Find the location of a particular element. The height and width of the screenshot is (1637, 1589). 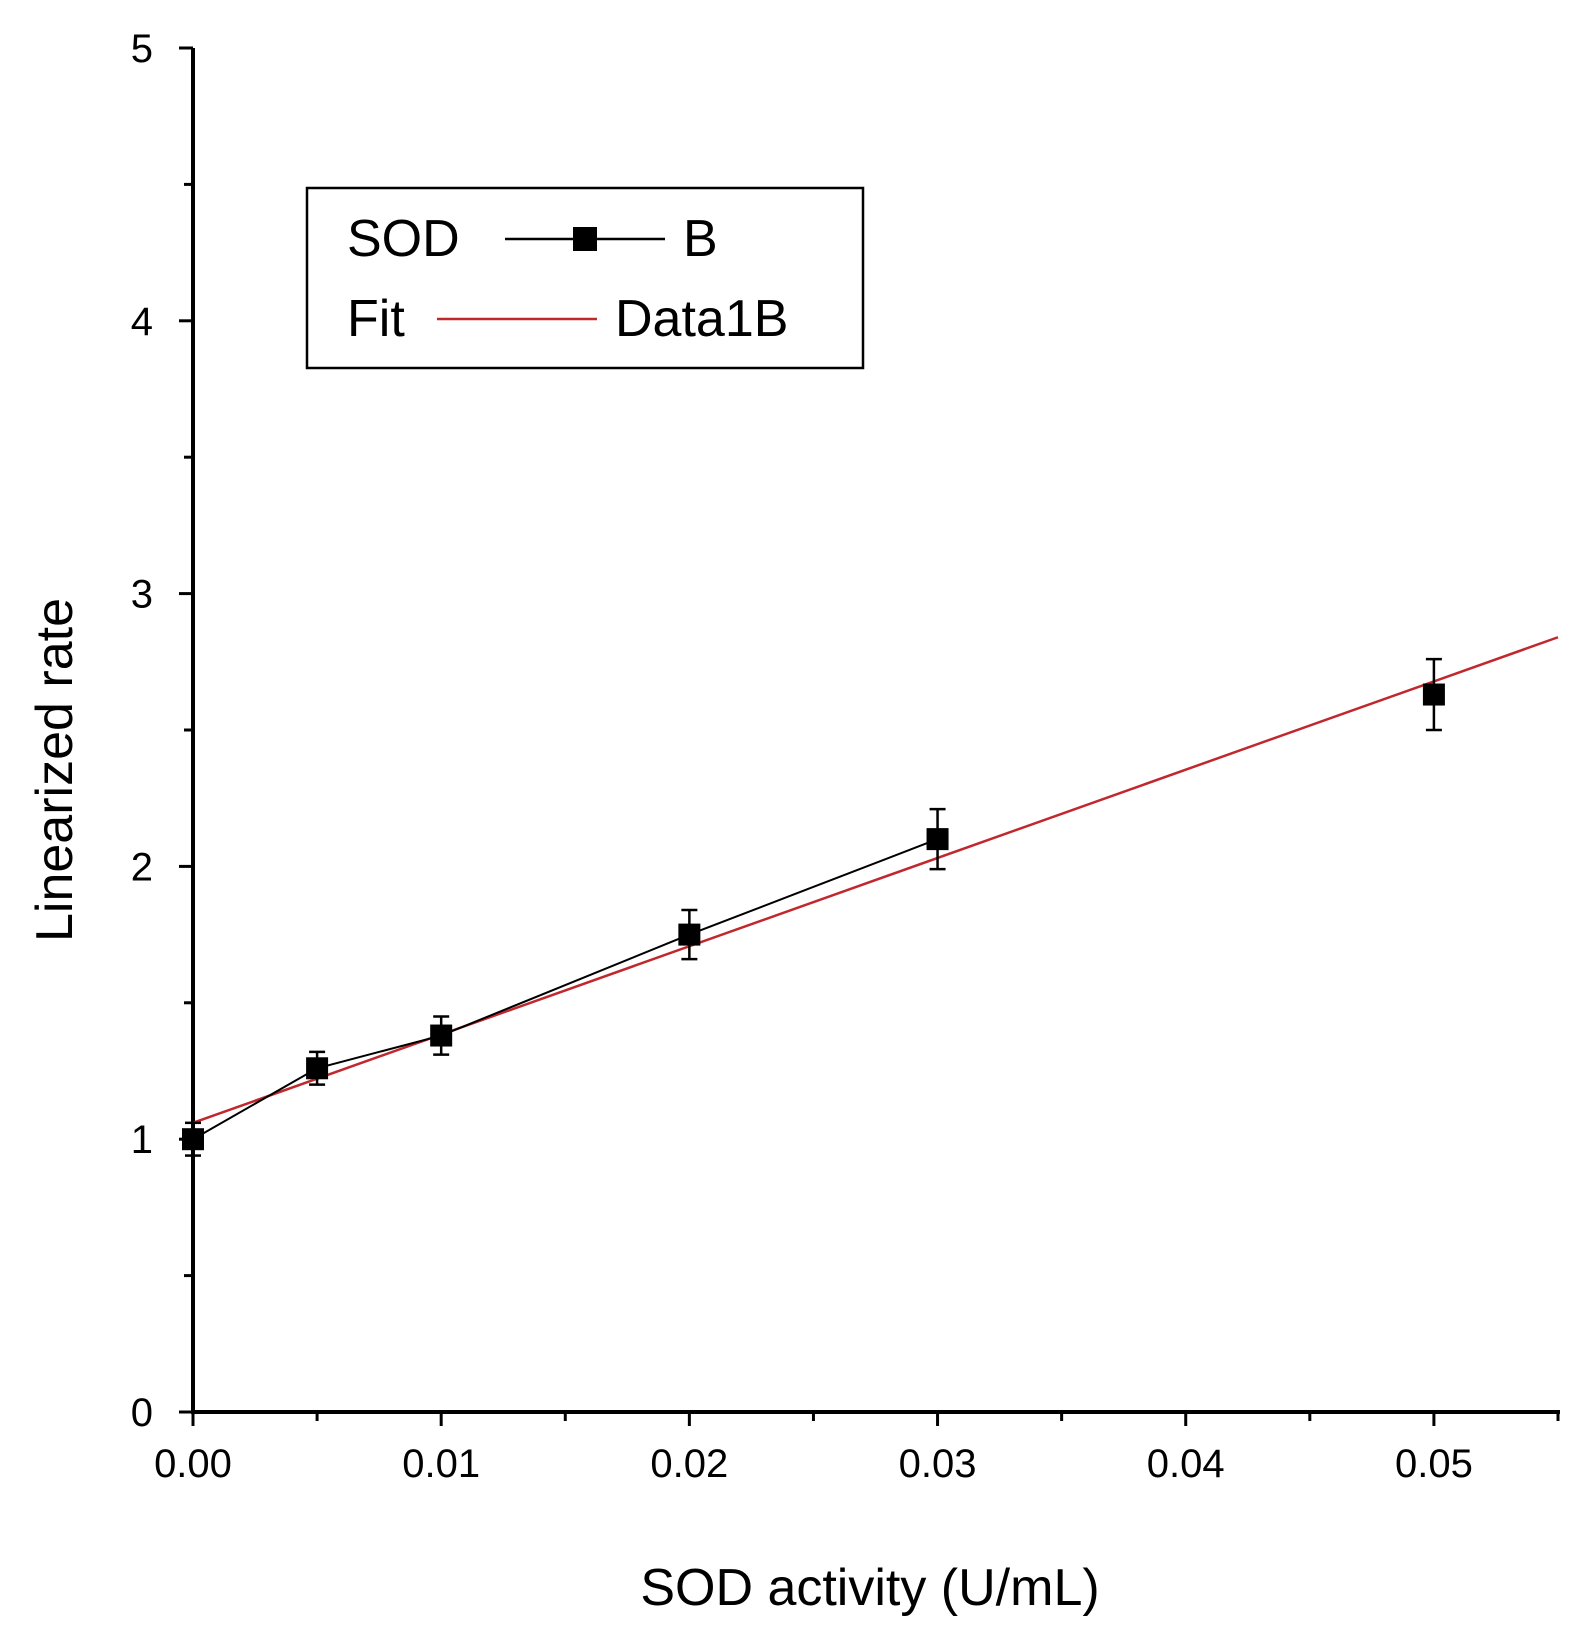

x-tick-label: 0.05 is located at coordinates (1434, 1464).